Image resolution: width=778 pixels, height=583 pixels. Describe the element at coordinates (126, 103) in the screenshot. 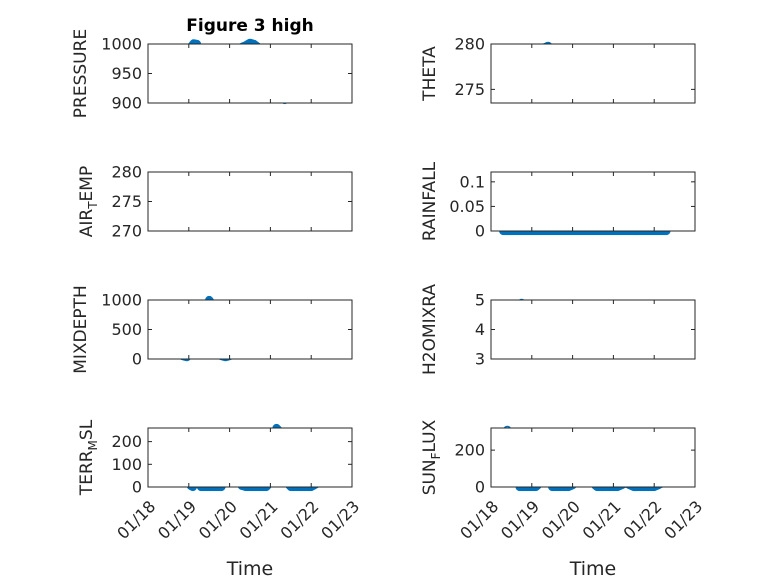

I see `y-tick-label: 900` at that location.